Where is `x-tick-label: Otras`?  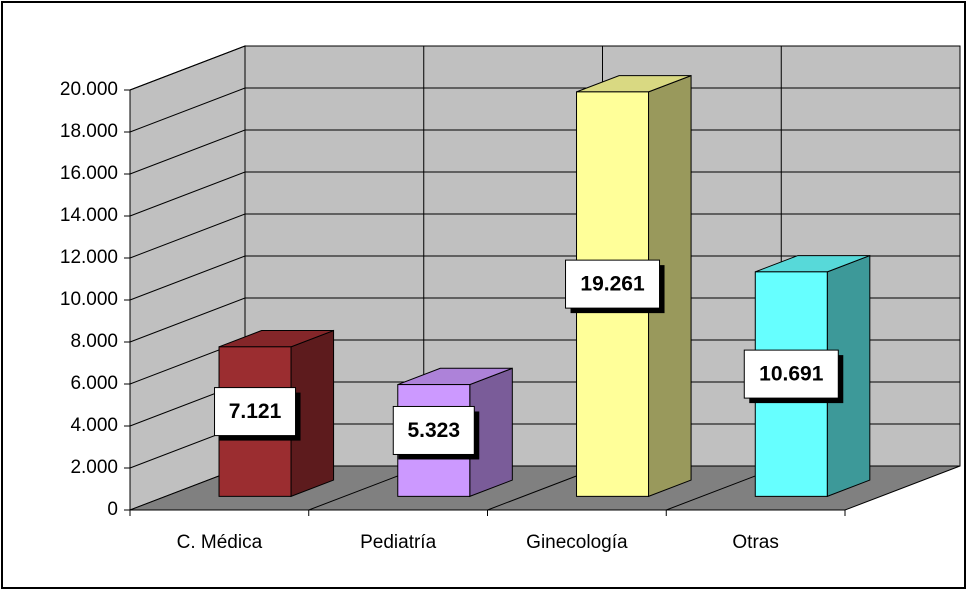 x-tick-label: Otras is located at coordinates (755, 542).